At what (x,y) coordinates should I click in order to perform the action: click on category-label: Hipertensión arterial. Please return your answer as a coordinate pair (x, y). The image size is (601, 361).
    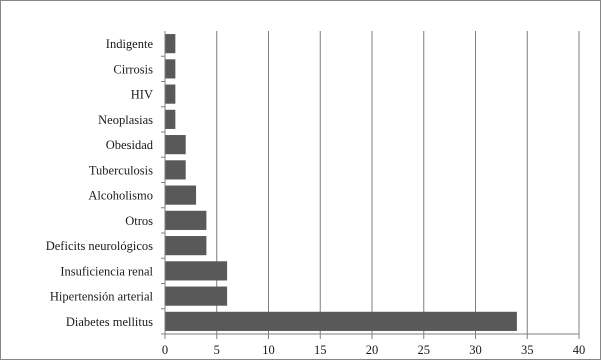
    Looking at the image, I should click on (102, 297).